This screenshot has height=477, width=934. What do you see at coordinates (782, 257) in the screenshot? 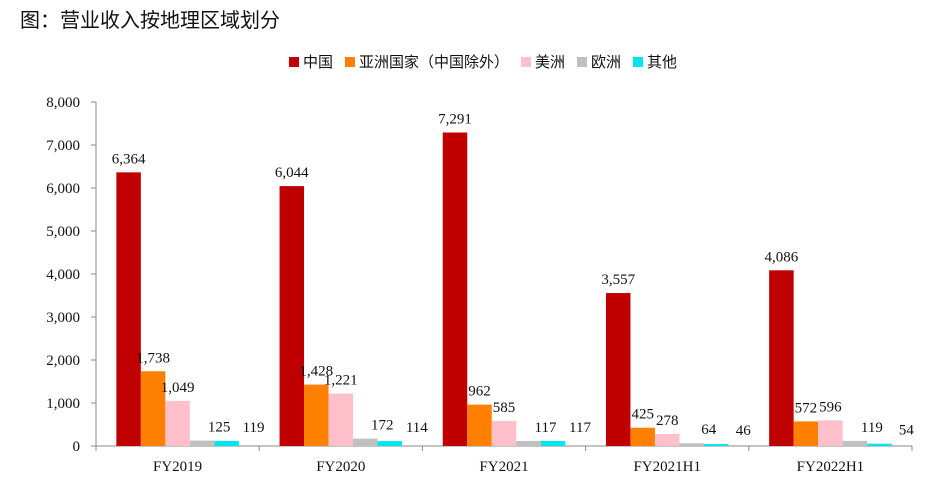
I see `data-label: 4,086` at bounding box center [782, 257].